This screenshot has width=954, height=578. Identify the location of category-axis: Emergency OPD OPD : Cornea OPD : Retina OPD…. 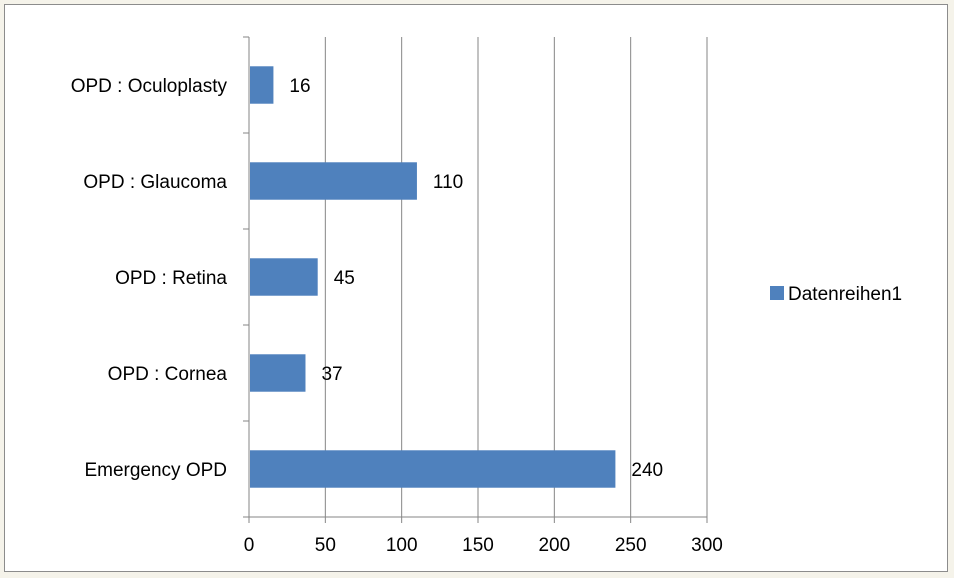
(149, 278).